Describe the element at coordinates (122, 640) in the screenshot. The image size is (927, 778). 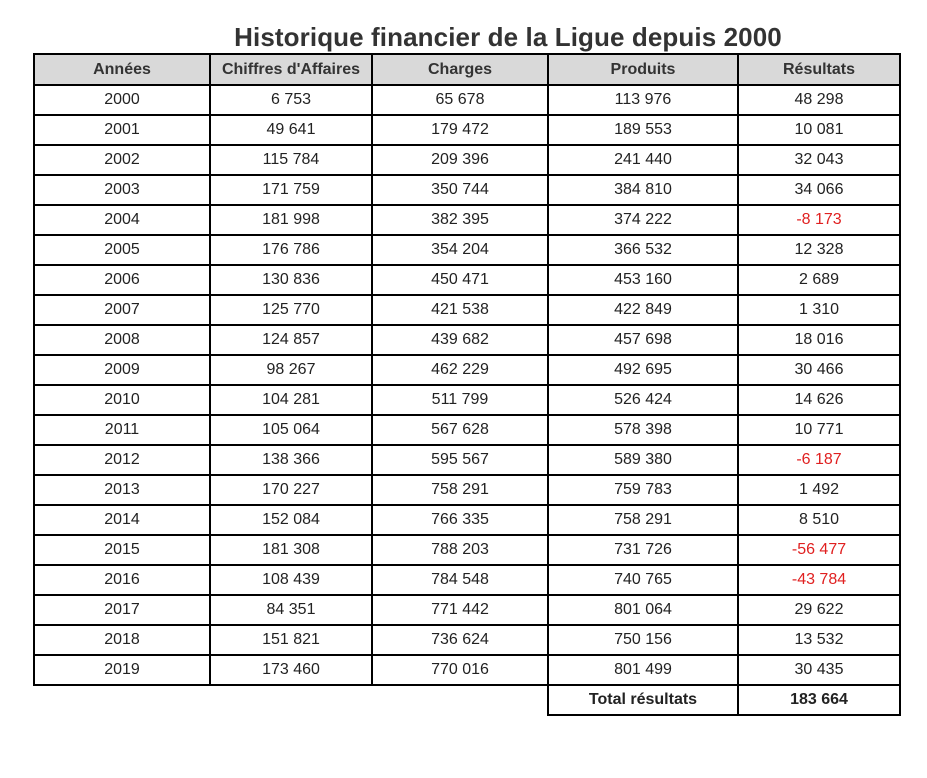
I see `year-cell: 2018` at that location.